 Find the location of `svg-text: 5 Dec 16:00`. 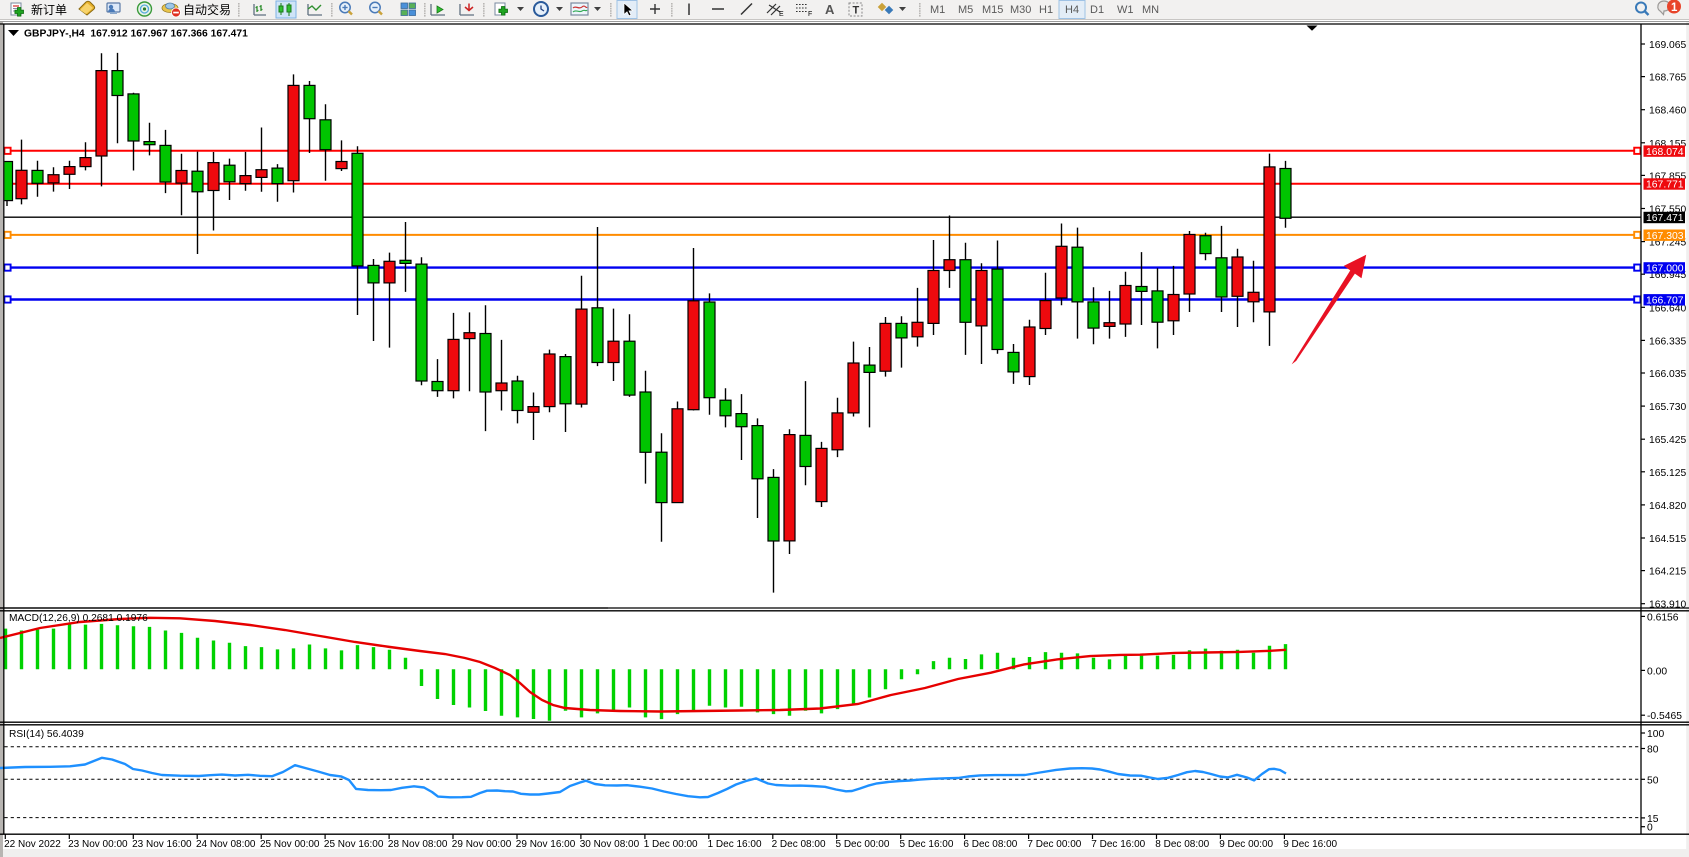

svg-text: 5 Dec 16:00 is located at coordinates (927, 844).